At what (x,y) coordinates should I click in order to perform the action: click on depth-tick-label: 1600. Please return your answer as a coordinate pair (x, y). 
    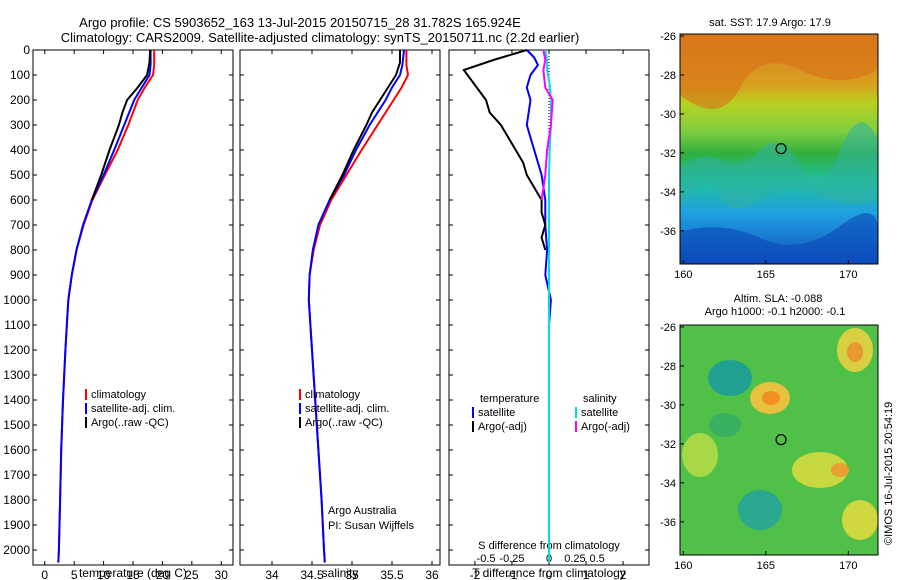
    Looking at the image, I should click on (16, 450).